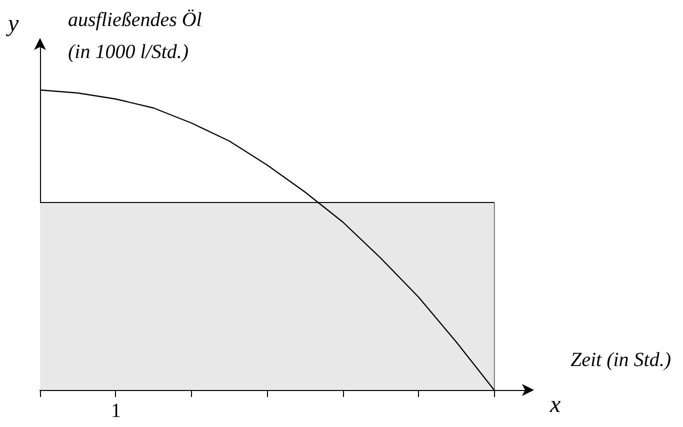 This screenshot has width=683, height=427. I want to click on y-axis-title: y, so click(12, 24).